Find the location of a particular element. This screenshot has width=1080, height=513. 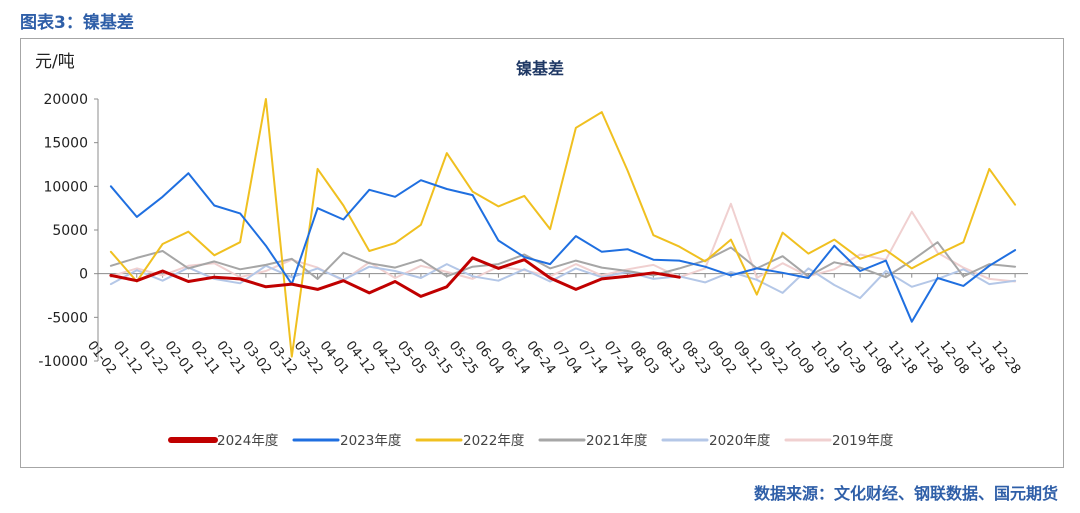

legend-label: 2021年度 is located at coordinates (616, 441).